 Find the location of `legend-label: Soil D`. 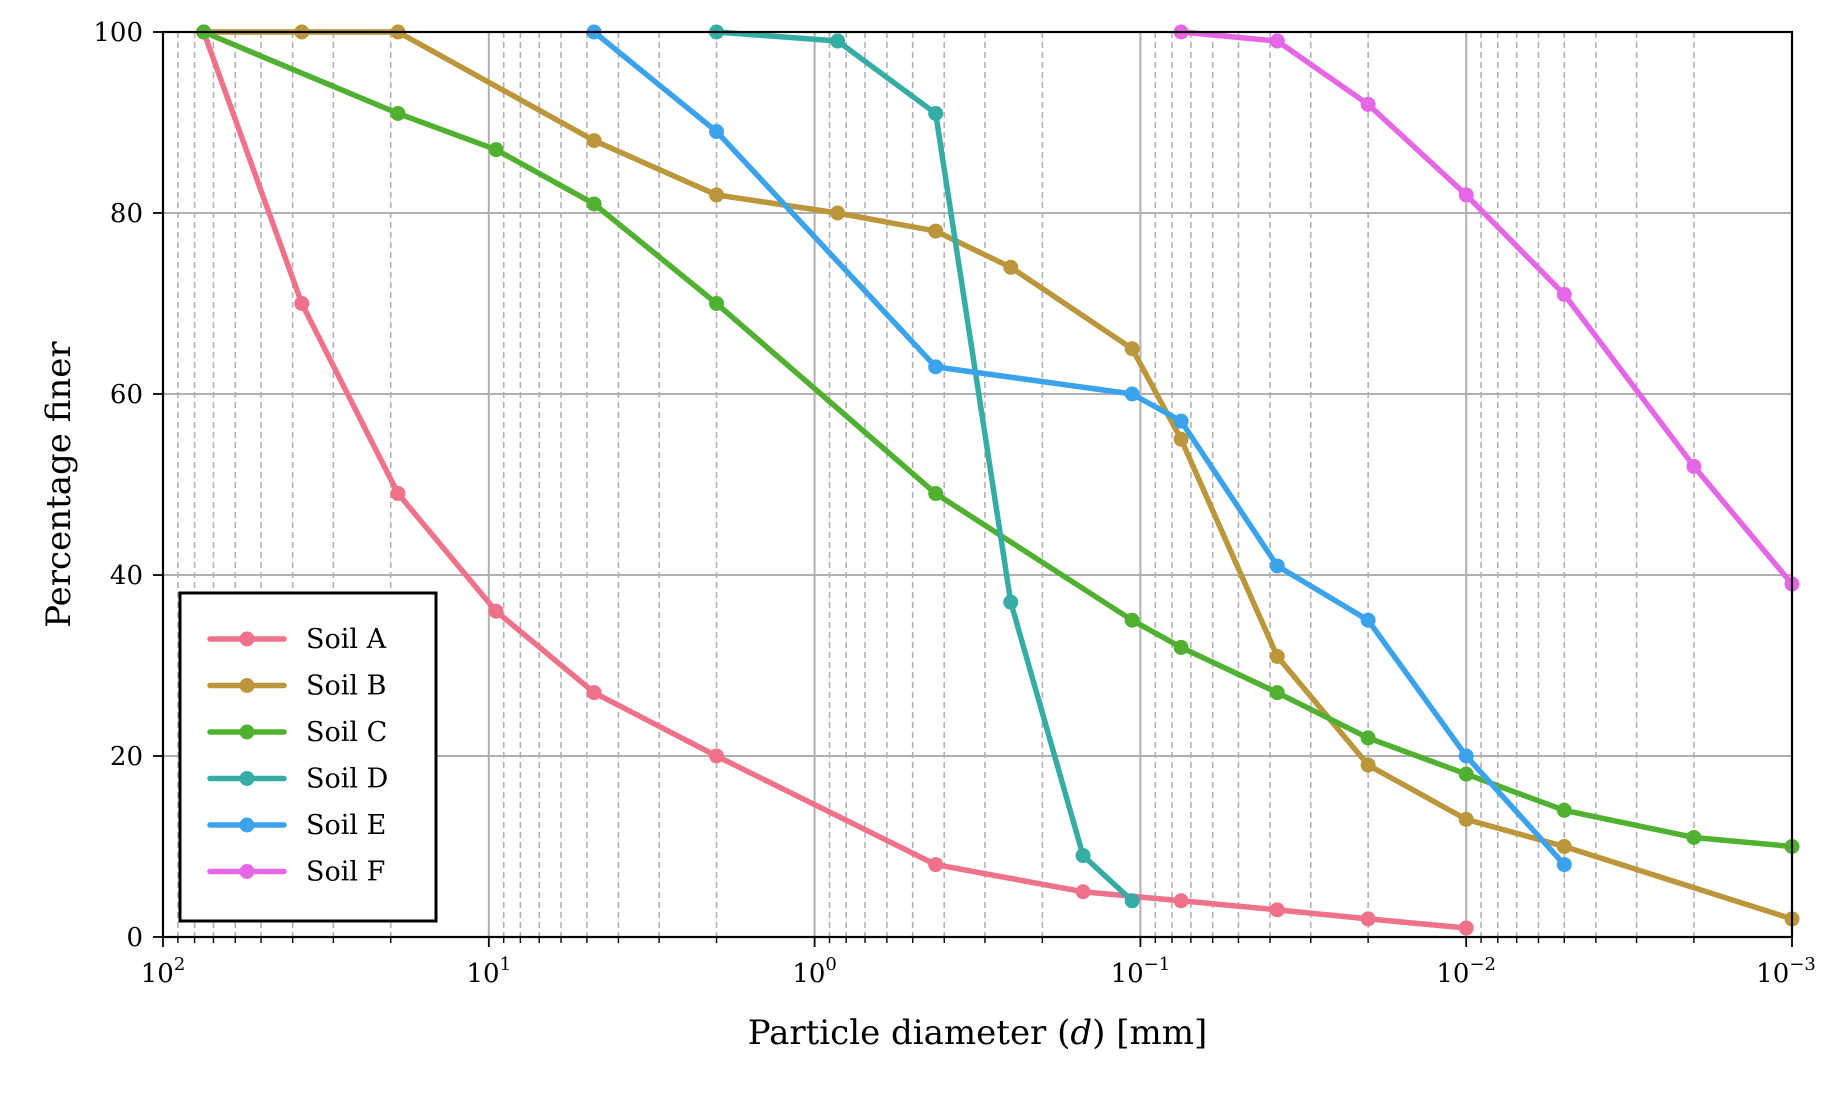

legend-label: Soil D is located at coordinates (347, 779).